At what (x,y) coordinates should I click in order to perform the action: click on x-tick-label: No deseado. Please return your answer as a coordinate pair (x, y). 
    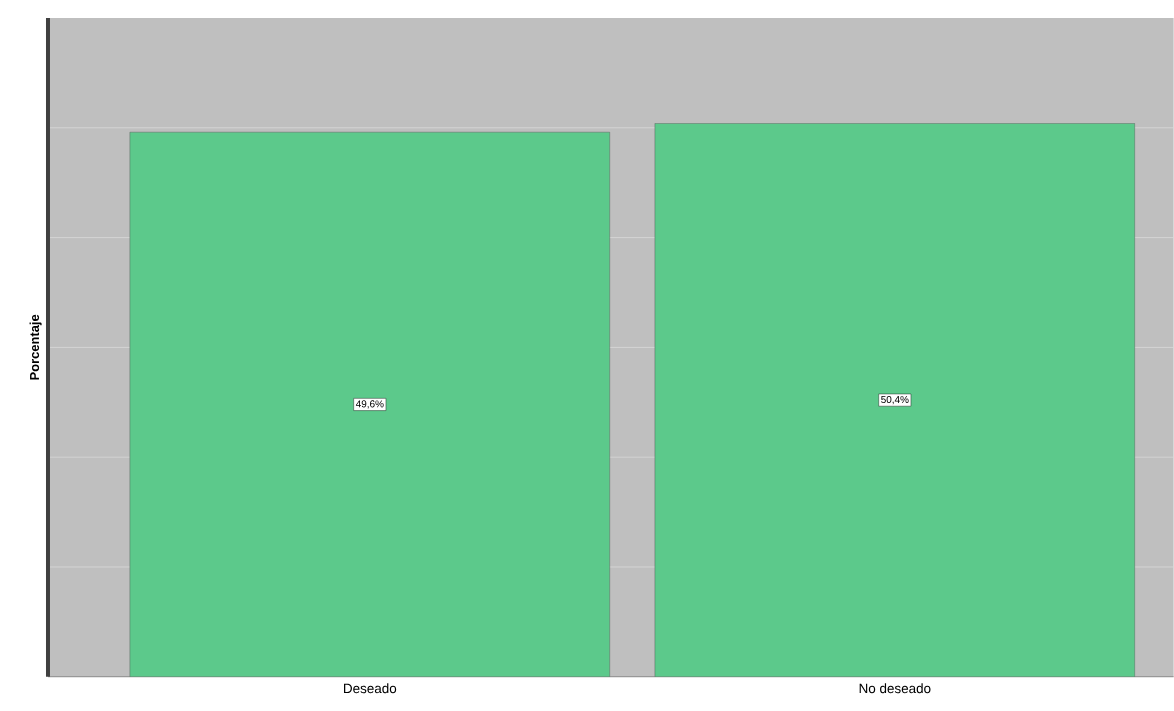
    Looking at the image, I should click on (895, 688).